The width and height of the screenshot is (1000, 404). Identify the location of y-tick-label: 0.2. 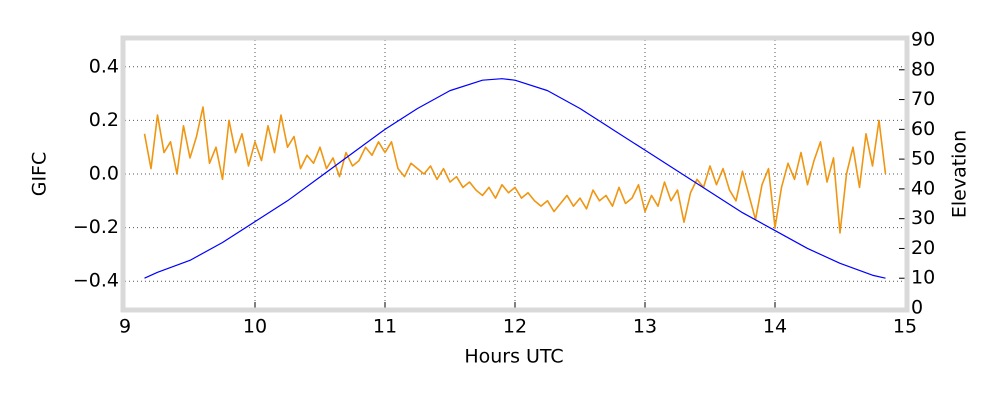
(104, 120).